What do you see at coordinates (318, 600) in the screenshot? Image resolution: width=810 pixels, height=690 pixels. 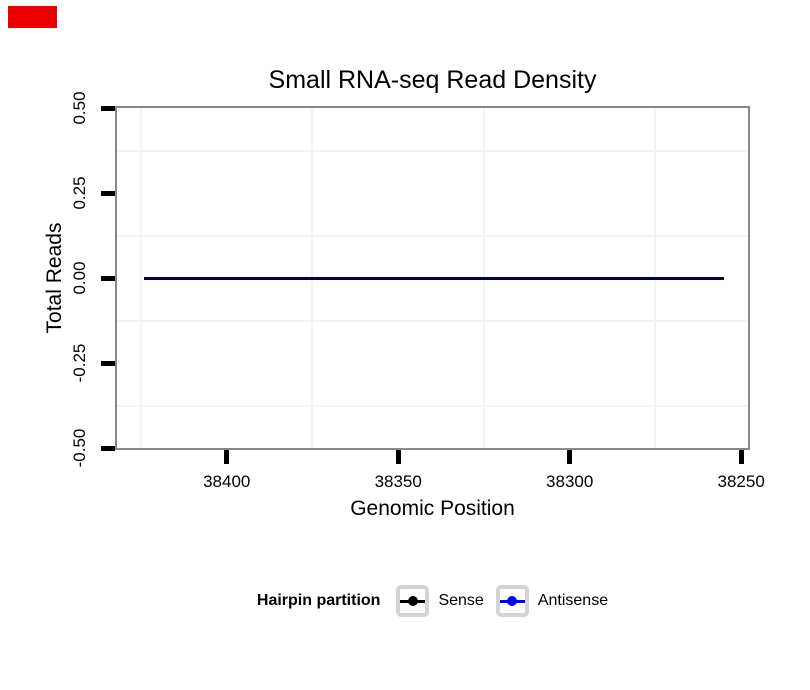 I see `legend-title: Hairpin partition` at bounding box center [318, 600].